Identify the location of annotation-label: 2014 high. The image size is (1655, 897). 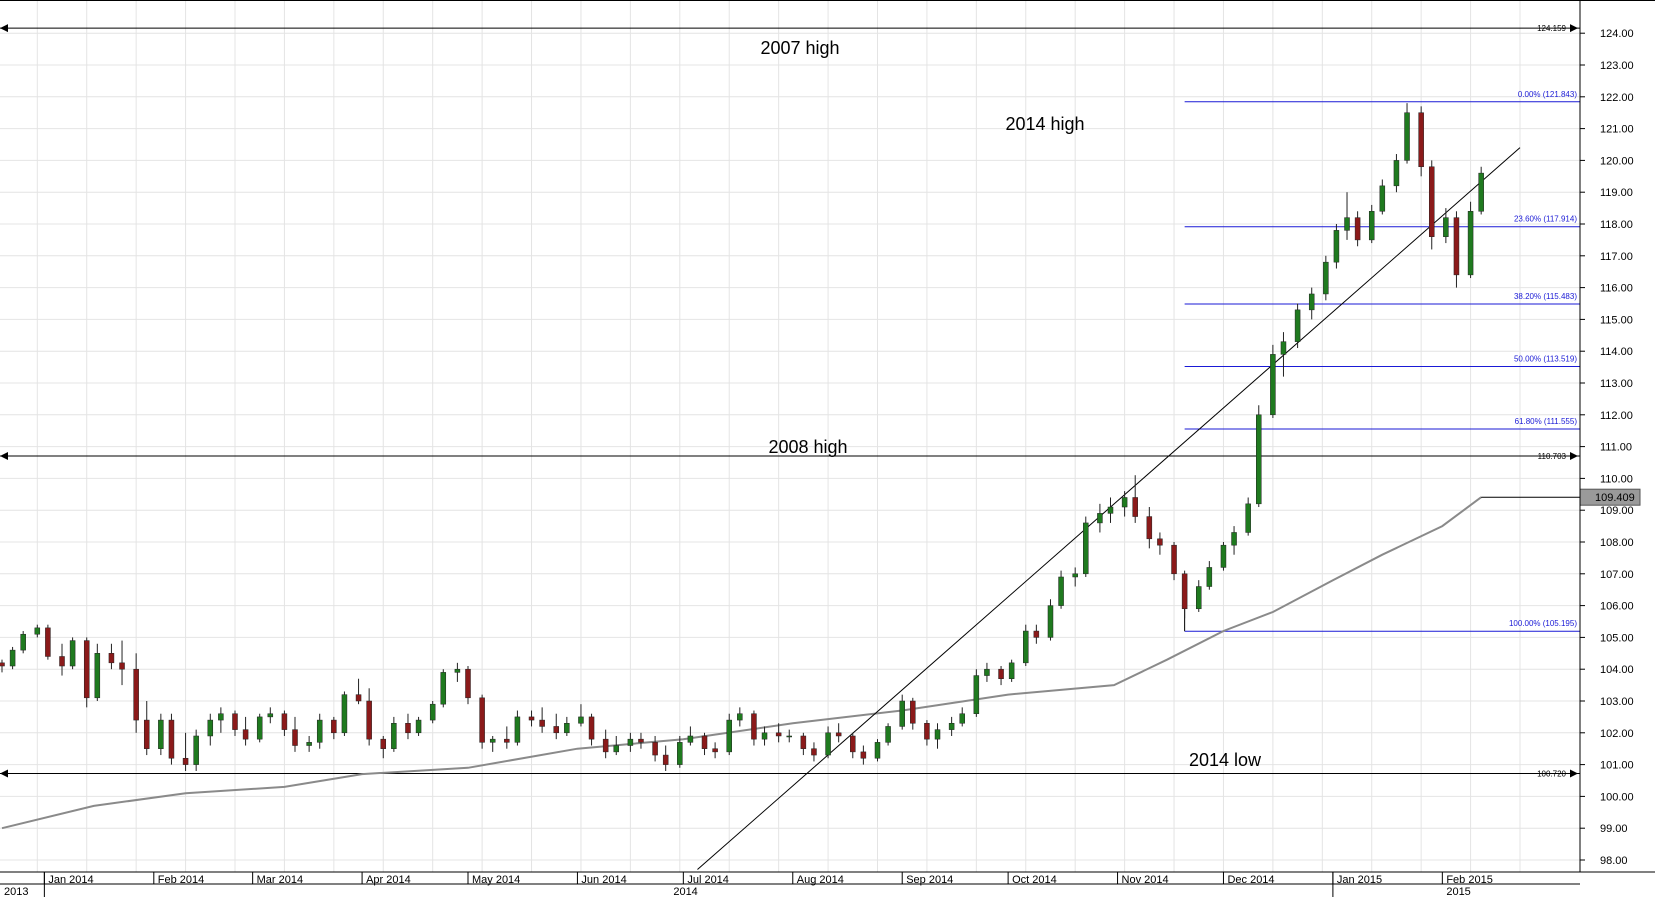
(1044, 124).